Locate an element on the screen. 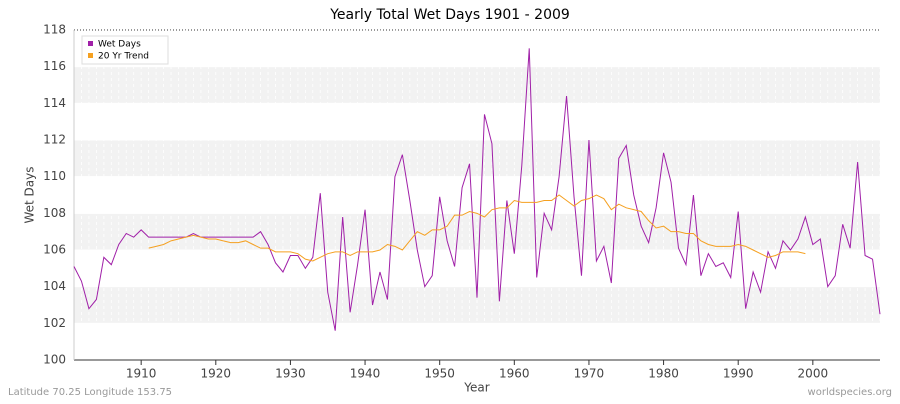 This screenshot has height=404, width=900. legend-box is located at coordinates (125, 50).